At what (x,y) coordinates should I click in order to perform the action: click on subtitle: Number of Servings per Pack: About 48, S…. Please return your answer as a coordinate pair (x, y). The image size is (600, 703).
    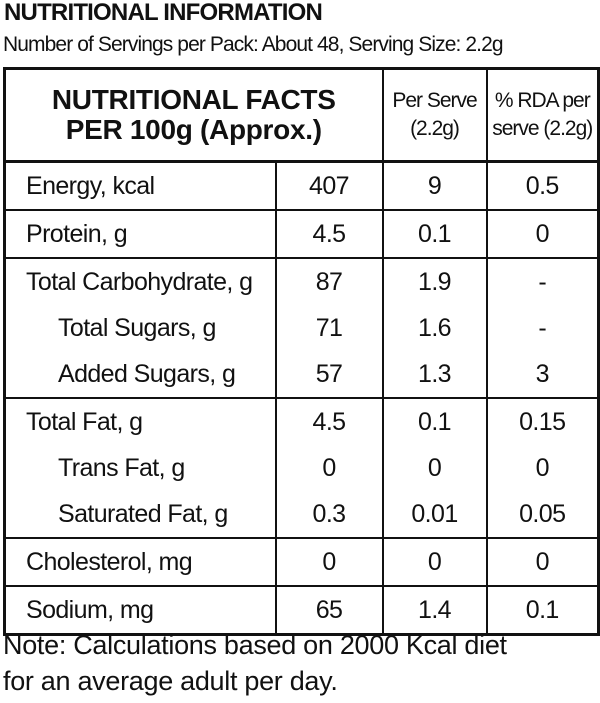
    Looking at the image, I should click on (253, 44).